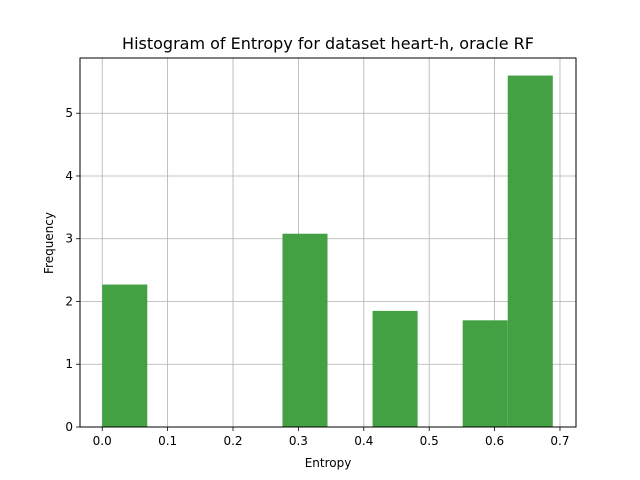 Image resolution: width=640 pixels, height=480 pixels. I want to click on y-tick-label: 5, so click(69, 113).